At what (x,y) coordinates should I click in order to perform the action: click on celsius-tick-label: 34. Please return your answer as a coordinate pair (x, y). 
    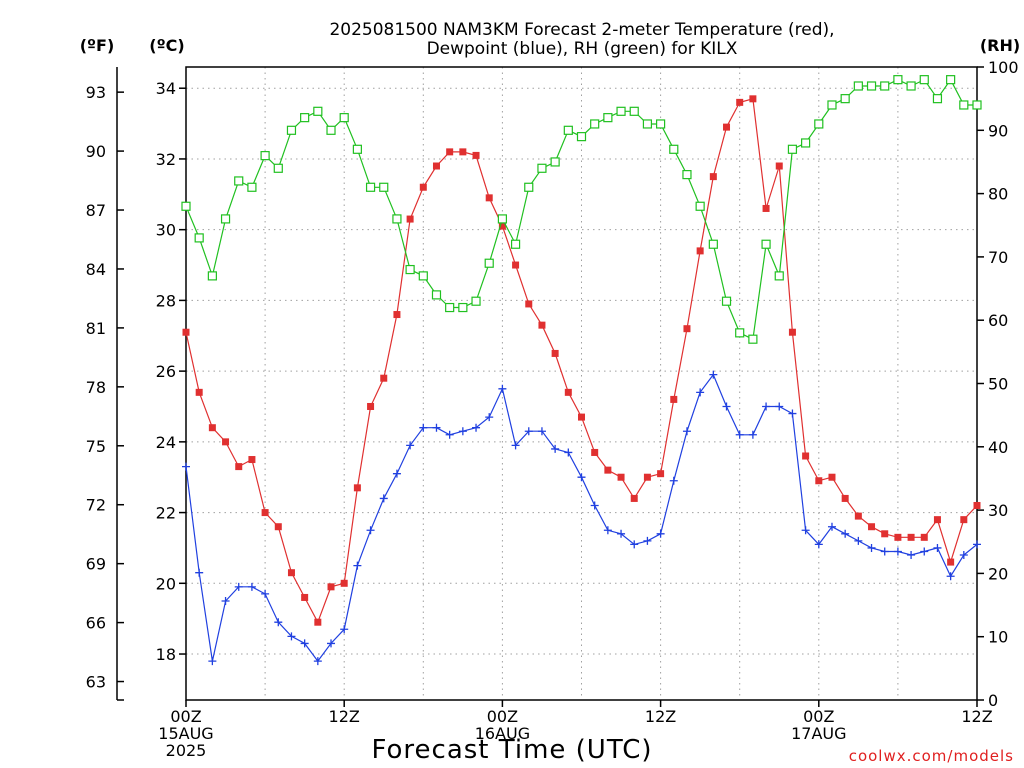
    Looking at the image, I should click on (166, 88).